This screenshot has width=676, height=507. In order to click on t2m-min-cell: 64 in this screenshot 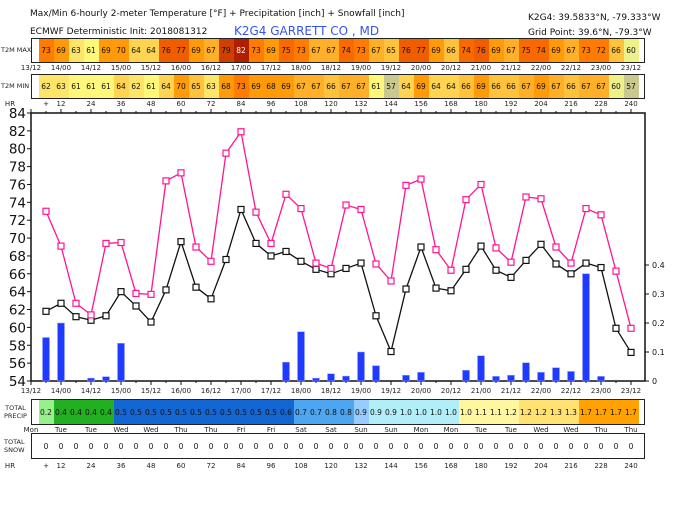, I will do `click(121, 86)`.